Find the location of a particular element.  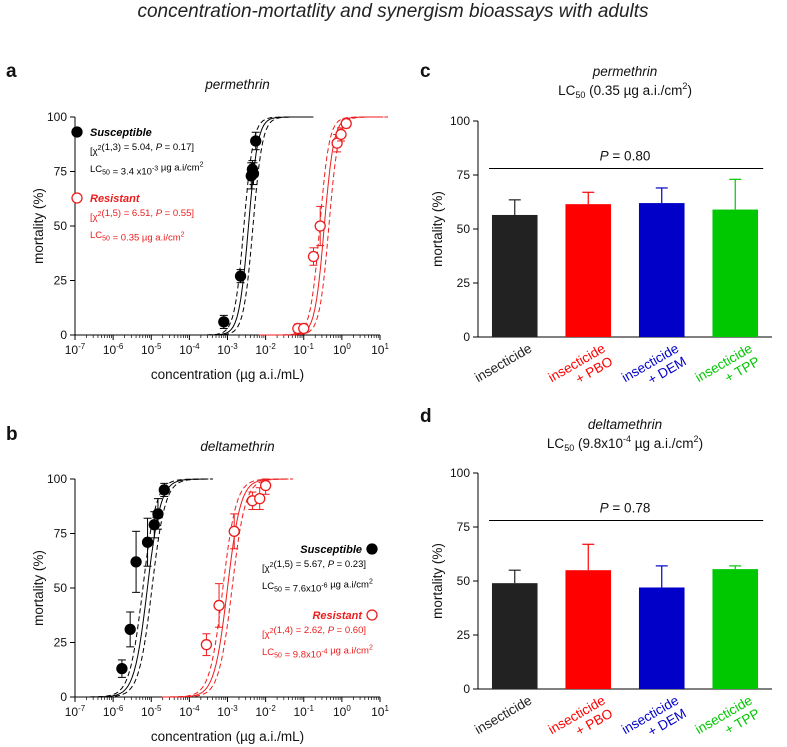

category-label: insecticide is located at coordinates (503, 363).